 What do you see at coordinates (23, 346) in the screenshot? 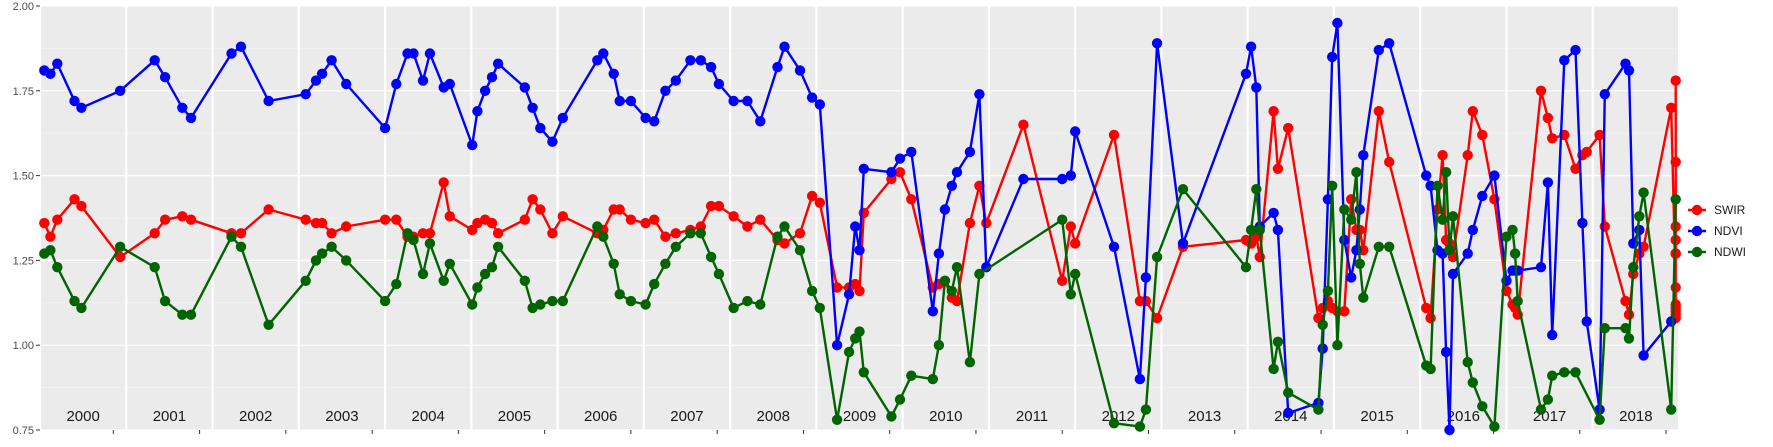
I see `y-tick-label: 1.00` at bounding box center [23, 346].